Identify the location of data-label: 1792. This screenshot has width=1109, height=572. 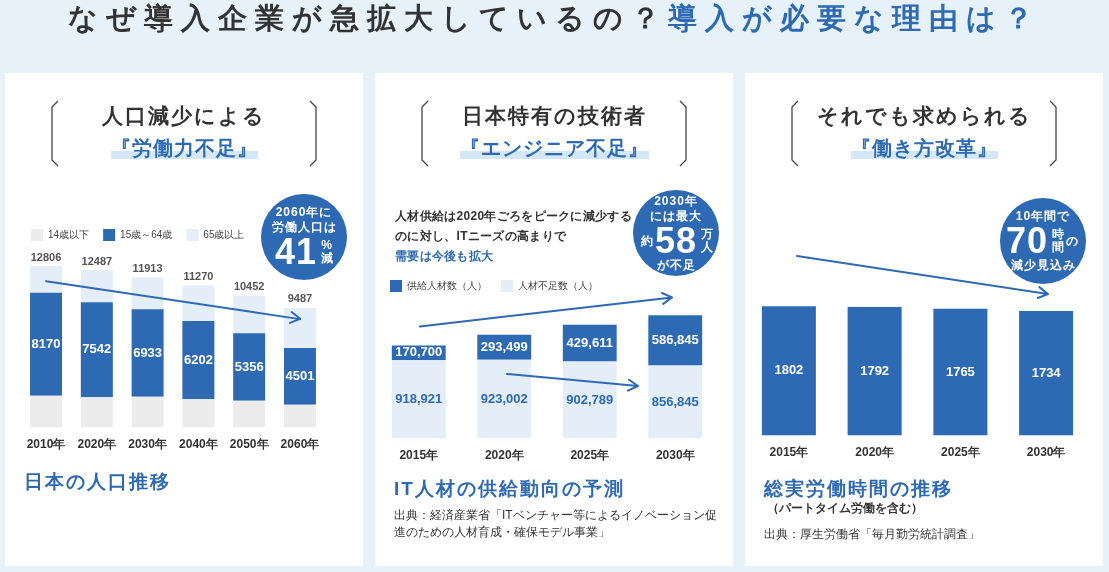
(875, 370).